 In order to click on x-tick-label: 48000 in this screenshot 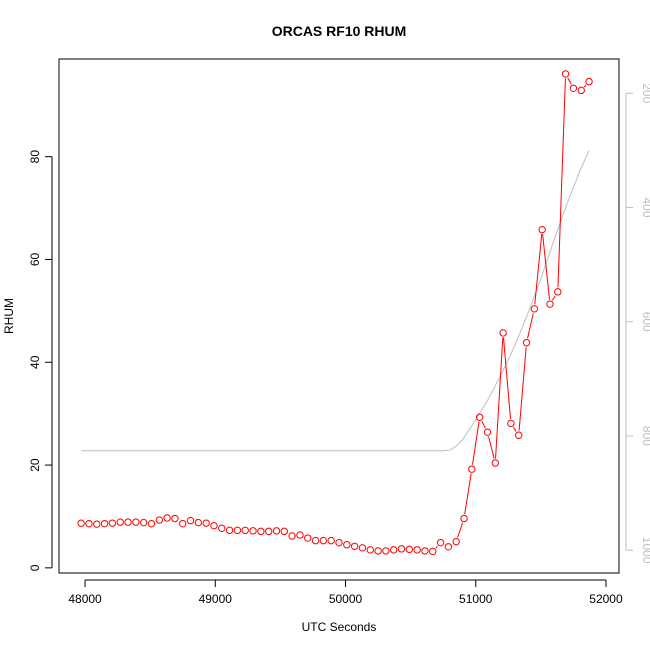, I will do `click(85, 599)`.